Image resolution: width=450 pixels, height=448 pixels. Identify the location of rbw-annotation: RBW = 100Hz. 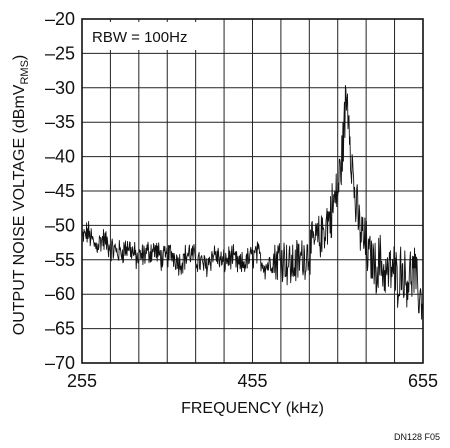
(139, 37).